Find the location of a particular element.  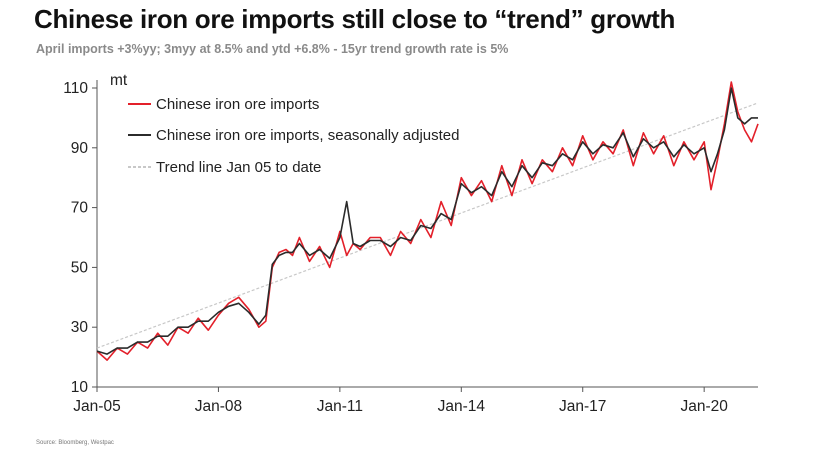

y-axis-unit-label: mt is located at coordinates (119, 80).